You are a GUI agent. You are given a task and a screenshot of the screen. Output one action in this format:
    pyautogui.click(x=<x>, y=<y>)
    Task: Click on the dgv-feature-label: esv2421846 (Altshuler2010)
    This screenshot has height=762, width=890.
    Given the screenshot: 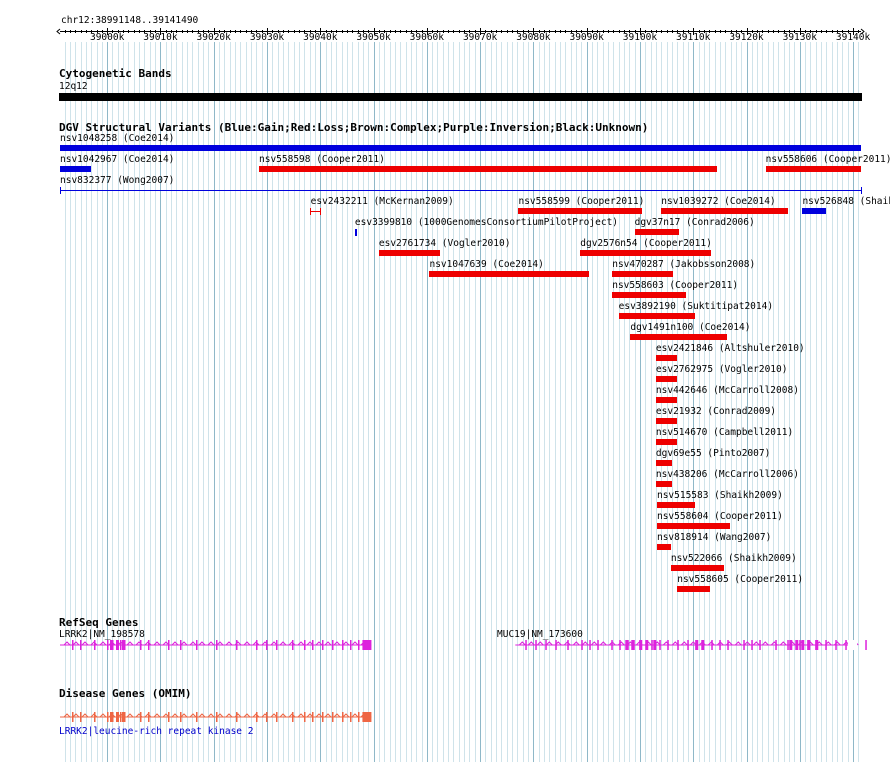 What is the action you would take?
    pyautogui.click(x=730, y=348)
    